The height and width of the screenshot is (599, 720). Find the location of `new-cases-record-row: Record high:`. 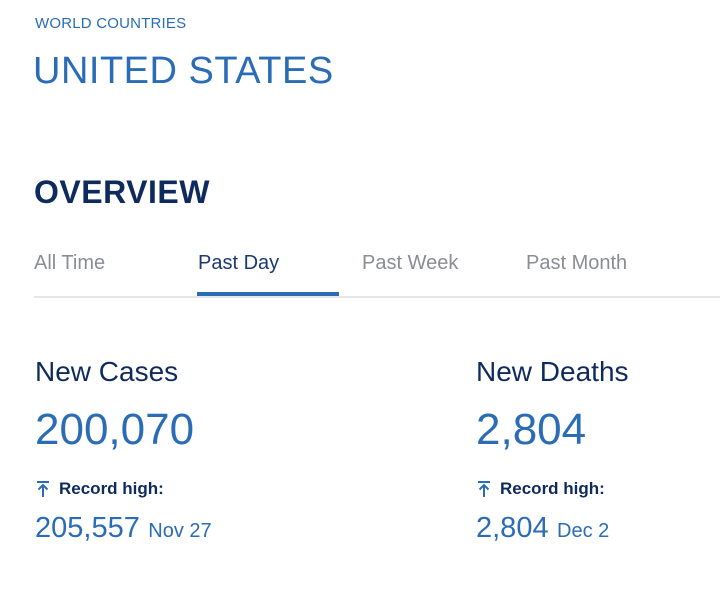

new-cases-record-row: Record high: is located at coordinates (123, 489).